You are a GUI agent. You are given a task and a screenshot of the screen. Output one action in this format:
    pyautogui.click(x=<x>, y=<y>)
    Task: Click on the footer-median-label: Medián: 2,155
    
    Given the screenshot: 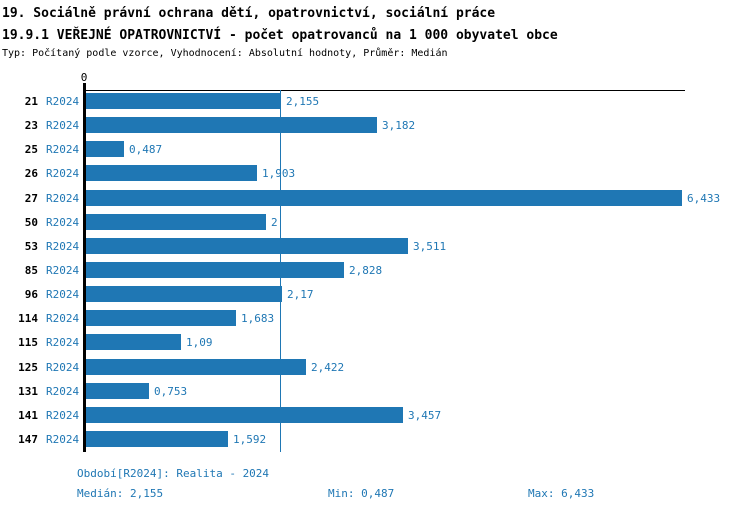 What is the action you would take?
    pyautogui.click(x=120, y=493)
    